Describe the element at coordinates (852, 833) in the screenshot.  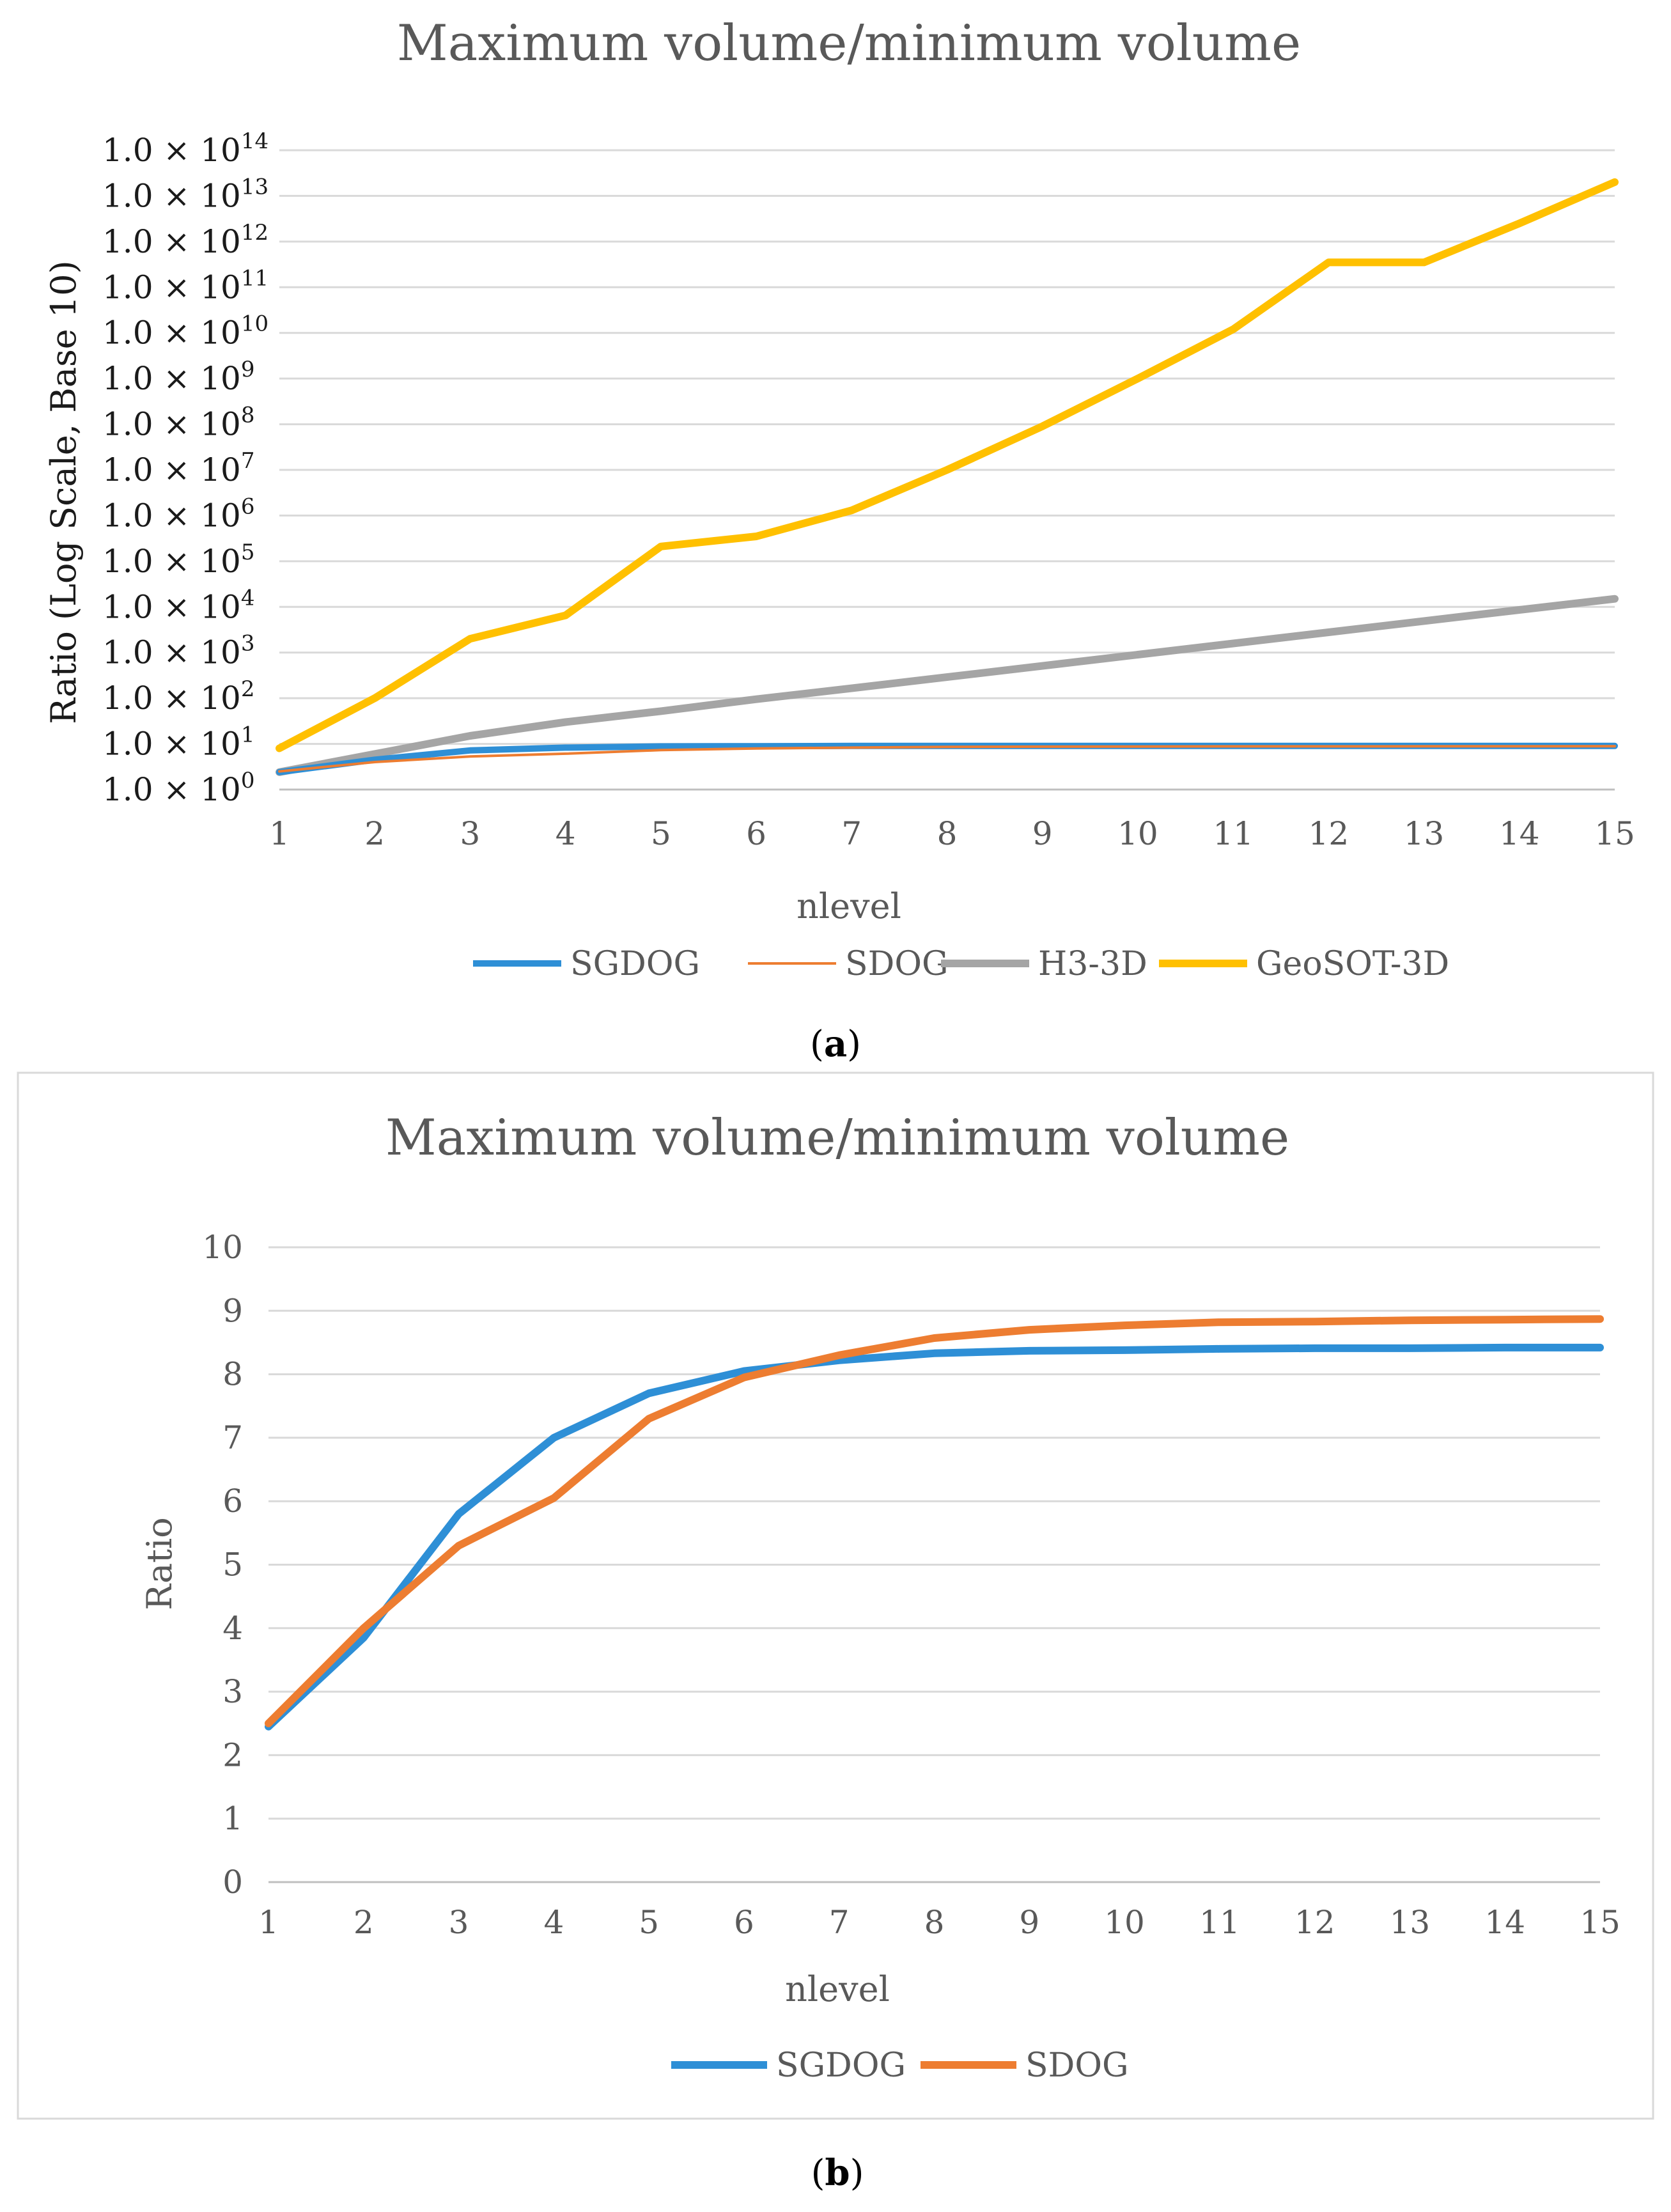
I see `chart-a-x-tick-label: 7` at that location.